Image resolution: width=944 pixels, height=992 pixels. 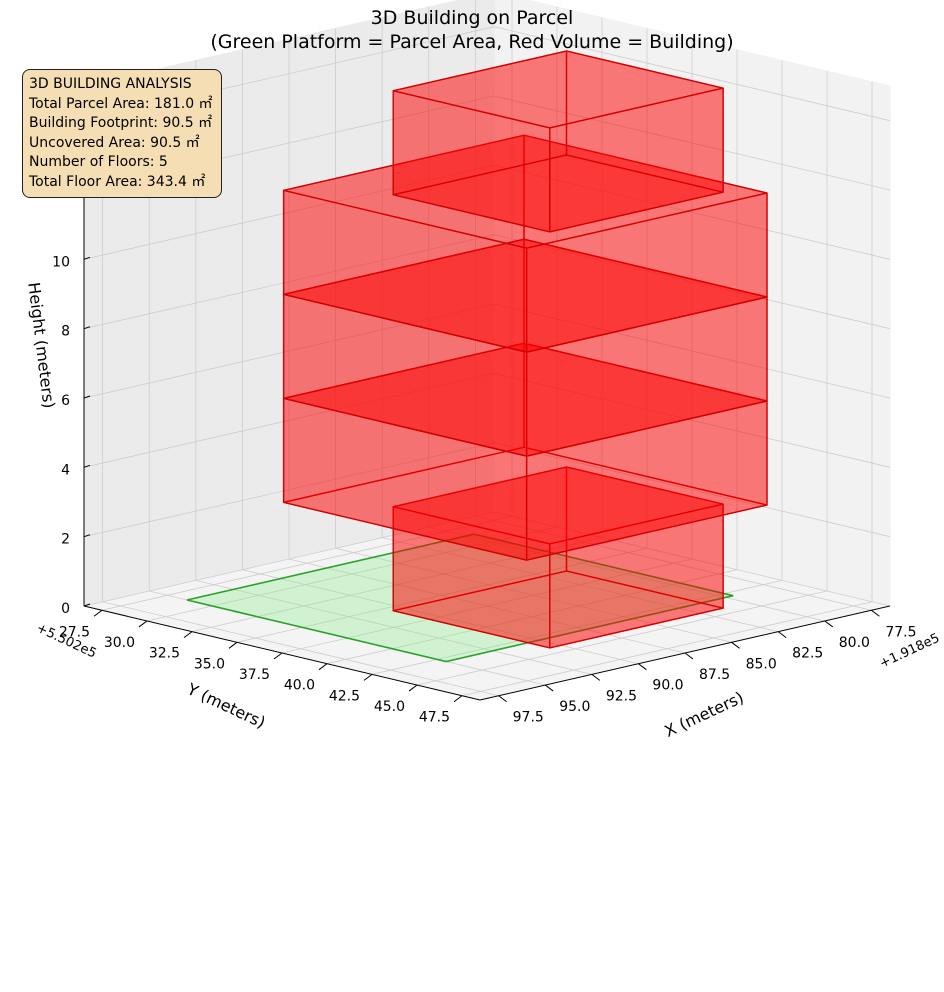 What do you see at coordinates (65, 332) in the screenshot?
I see `z-tick-label: 8` at bounding box center [65, 332].